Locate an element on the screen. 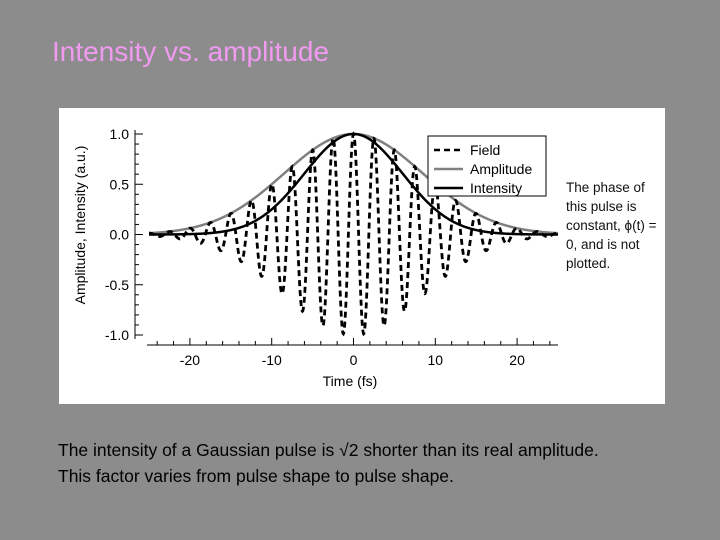 The width and height of the screenshot is (720, 540). y-axis-label: Amplitude, Intensity (a.u.) is located at coordinates (80, 225).